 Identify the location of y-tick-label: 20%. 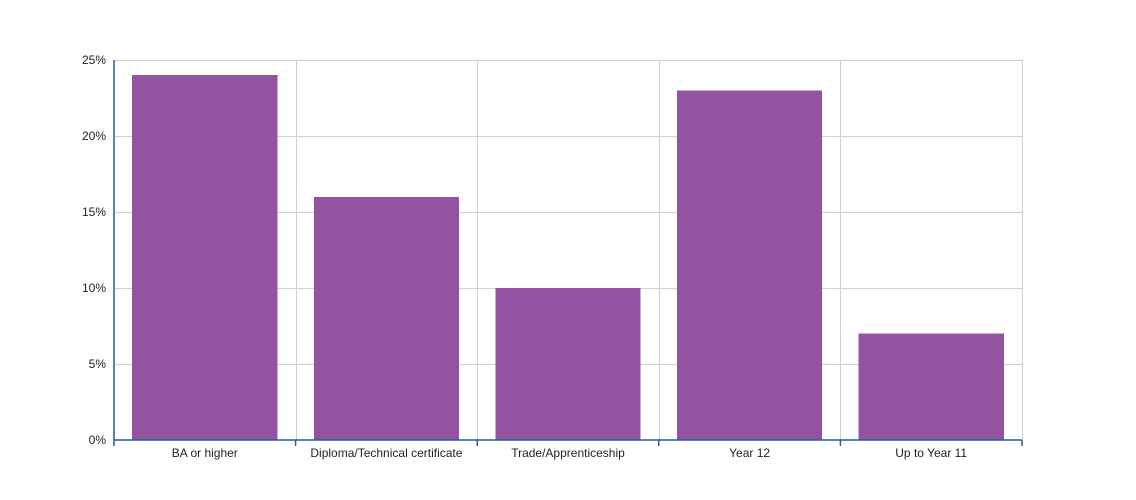
(94, 136).